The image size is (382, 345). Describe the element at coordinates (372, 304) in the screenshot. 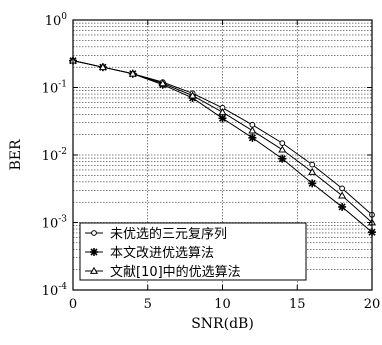

I see `x-tick-label: 20` at that location.